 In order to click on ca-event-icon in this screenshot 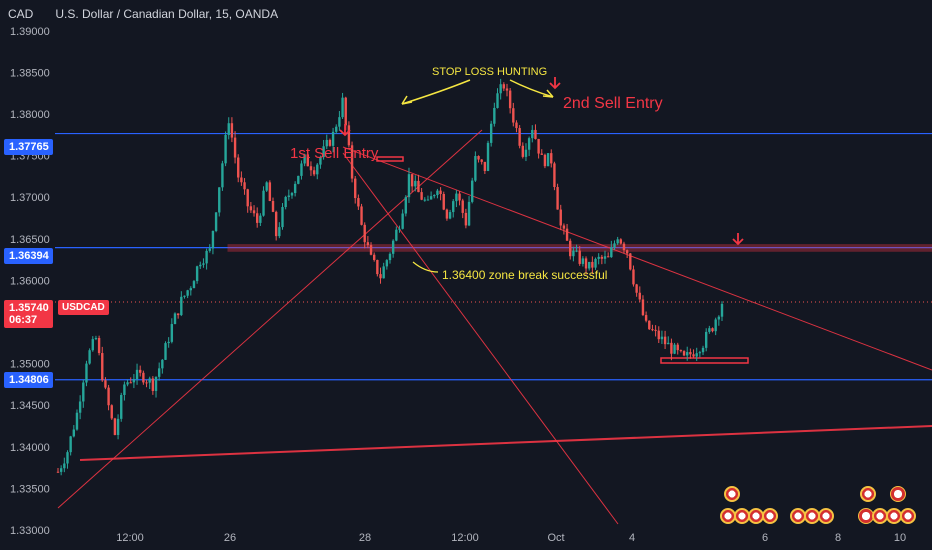, I will do `click(898, 494)`.